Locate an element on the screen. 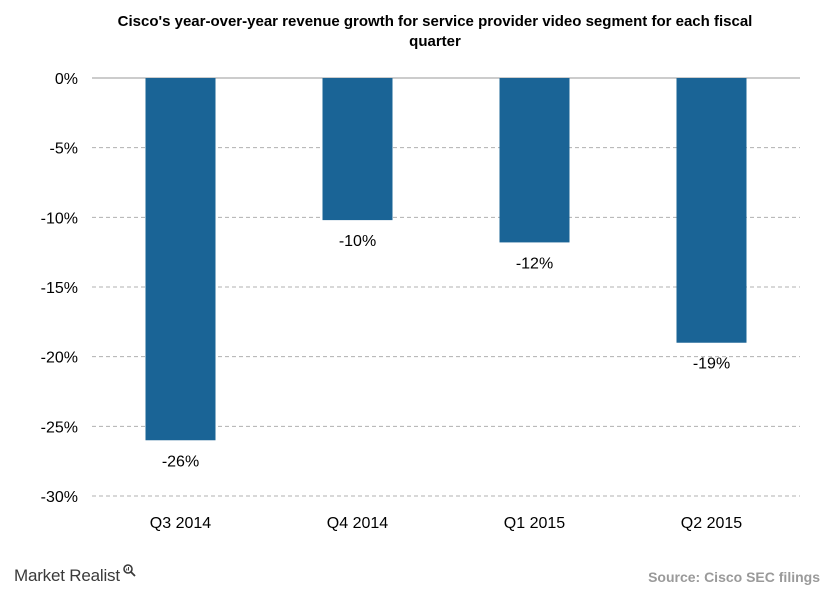  x-tick-label: Q2 2015 is located at coordinates (711, 523).